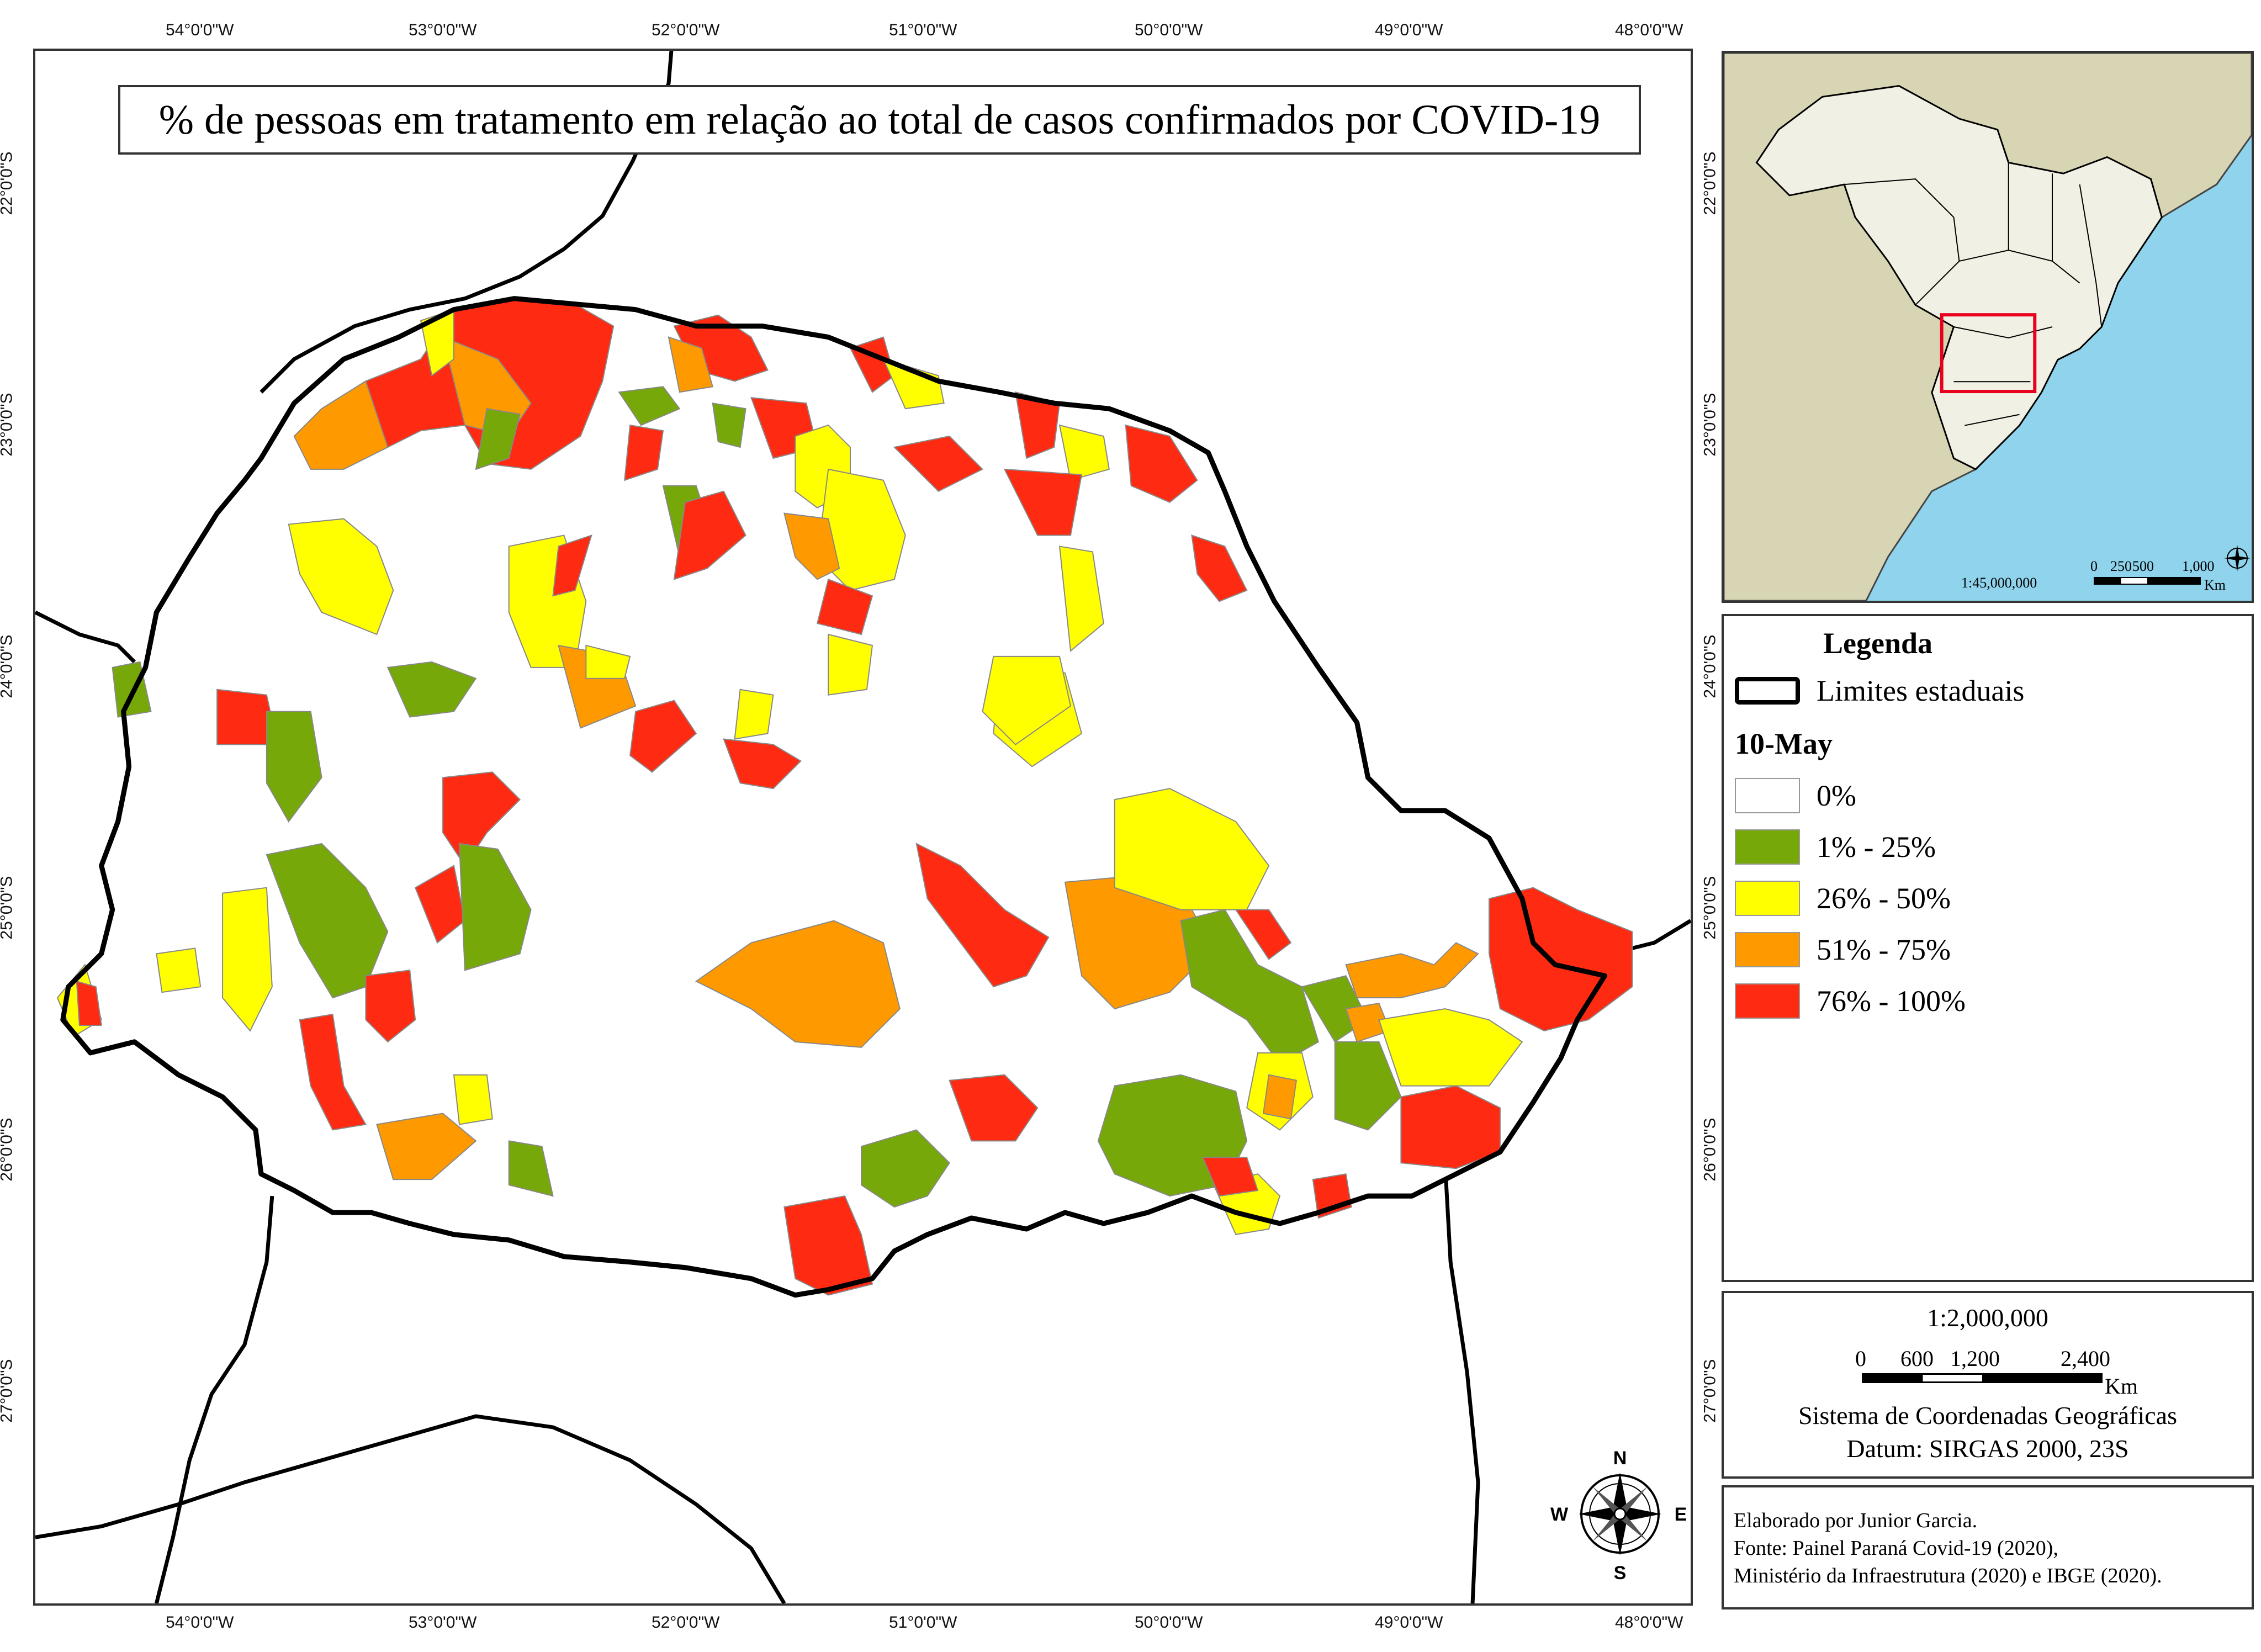  Describe the element at coordinates (1649, 30) in the screenshot. I see `lon-label-top: 48°0'0"W` at that location.